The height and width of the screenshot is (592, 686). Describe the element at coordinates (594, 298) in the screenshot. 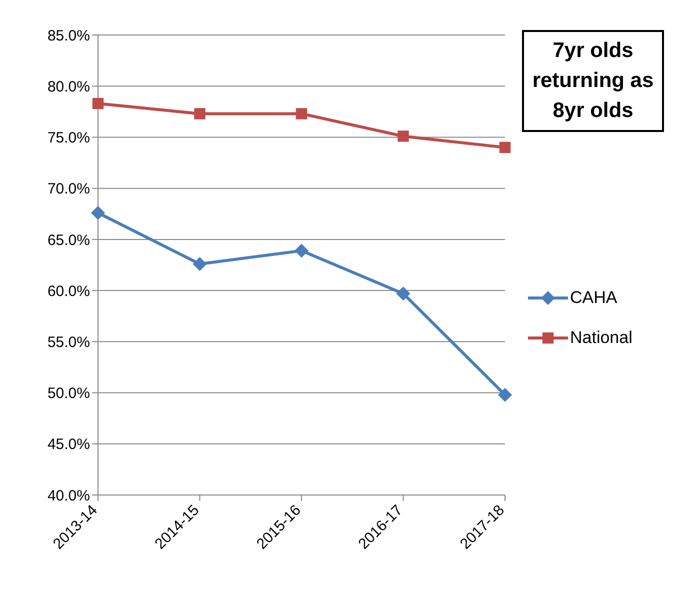

I see `legend-label: CAHA` at that location.